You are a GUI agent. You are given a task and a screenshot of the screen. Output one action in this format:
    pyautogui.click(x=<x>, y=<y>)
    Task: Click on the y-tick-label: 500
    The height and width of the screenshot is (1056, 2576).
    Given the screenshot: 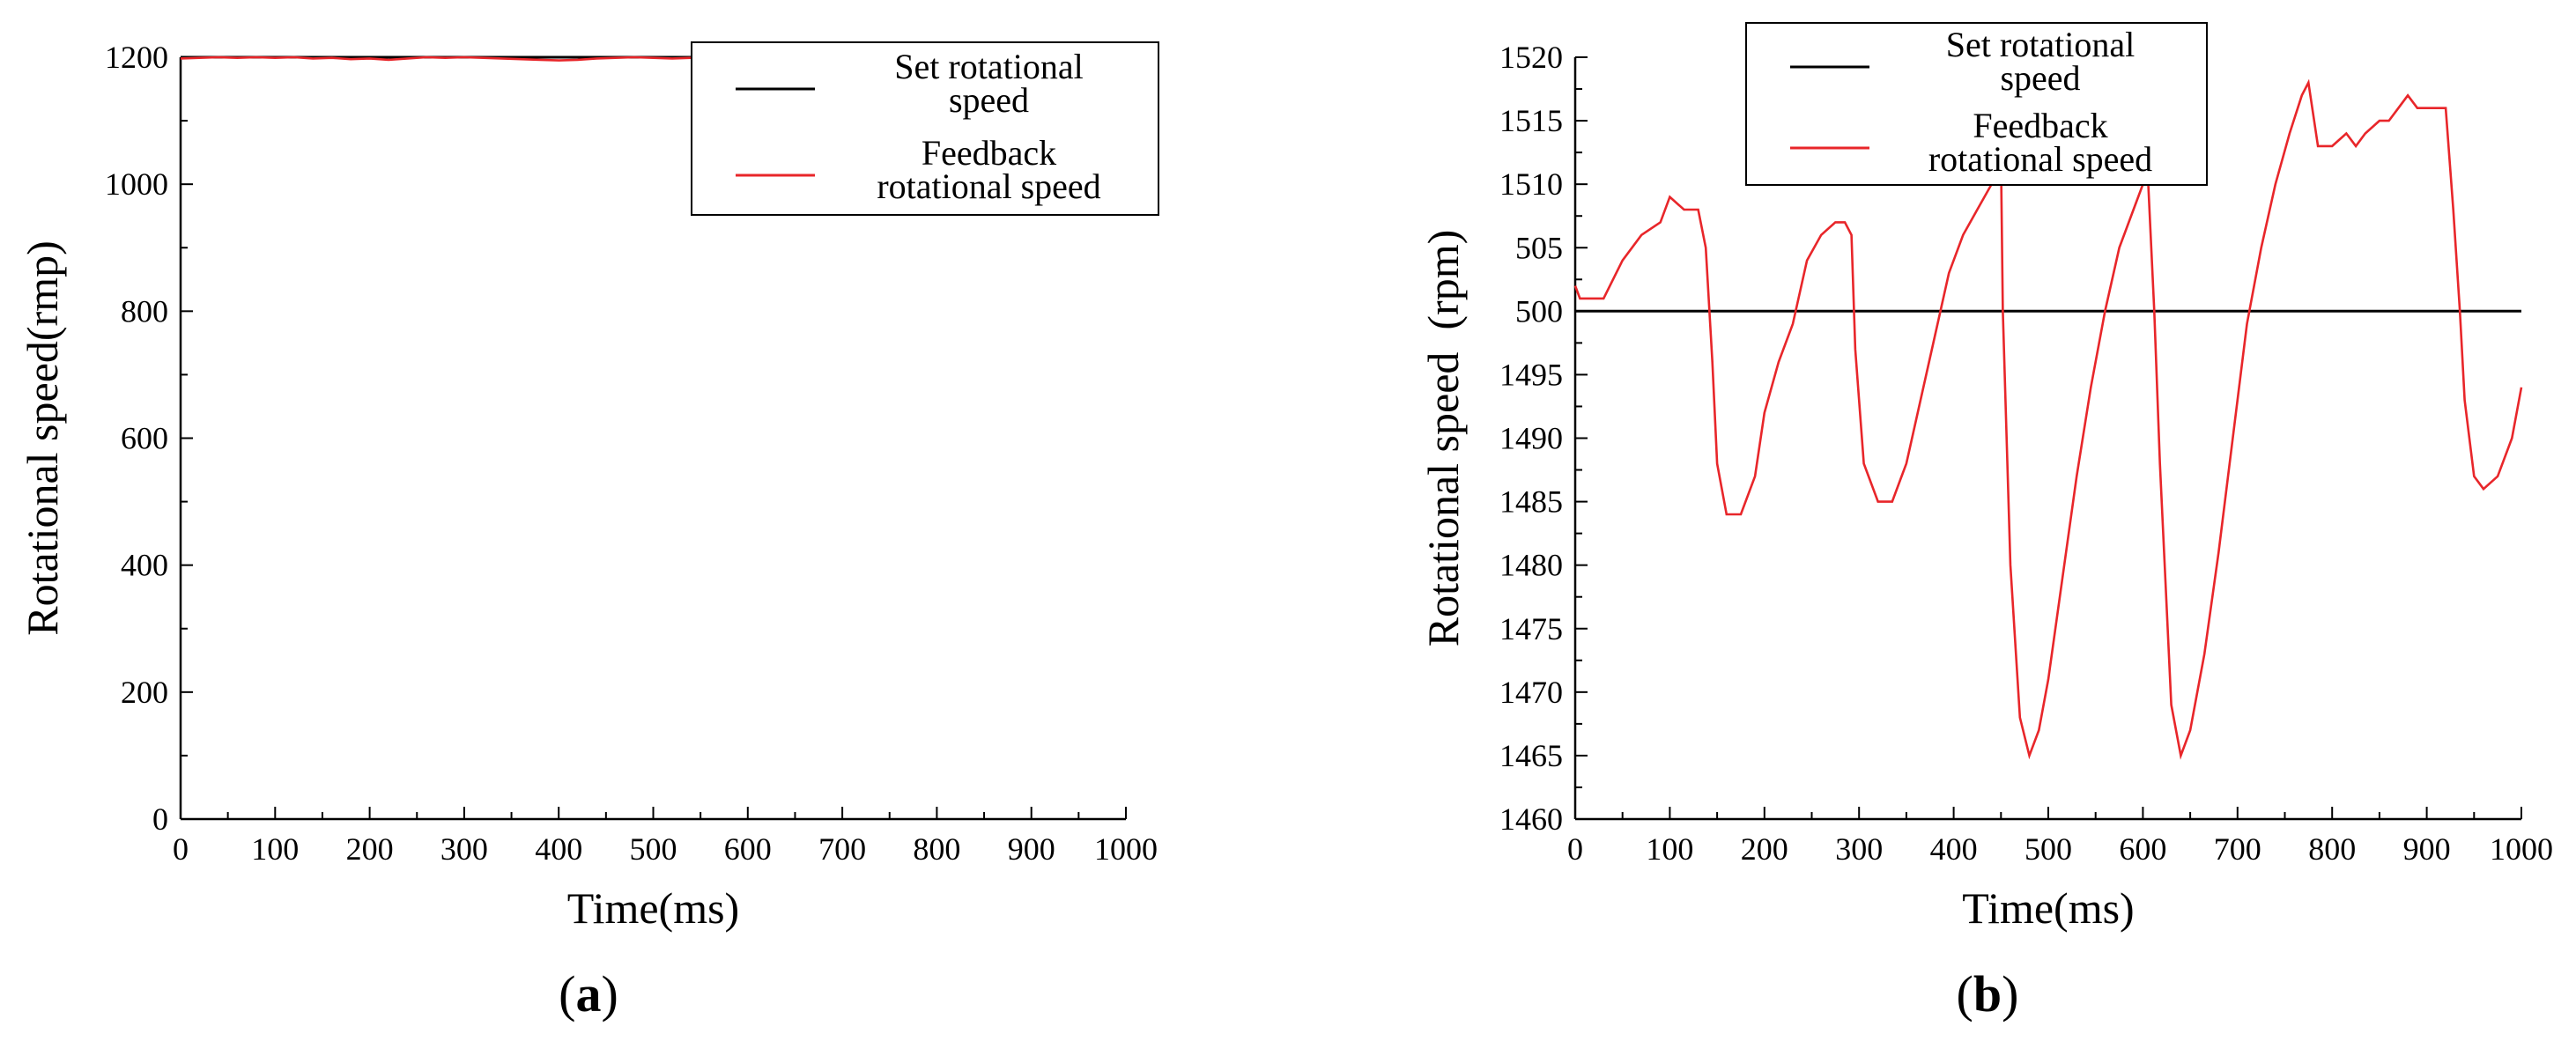 What is the action you would take?
    pyautogui.click(x=1539, y=311)
    